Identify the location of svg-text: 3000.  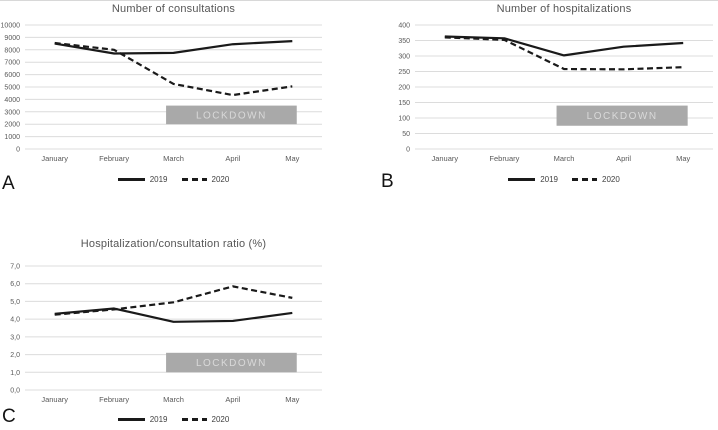
(12, 112).